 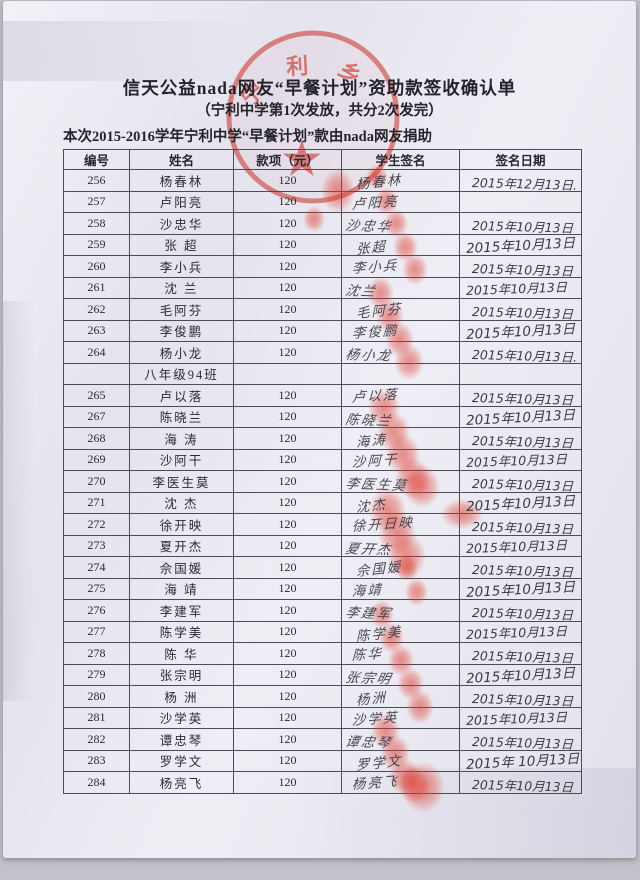 What do you see at coordinates (181, 696) in the screenshot?
I see `cell-name: 杨 洲` at bounding box center [181, 696].